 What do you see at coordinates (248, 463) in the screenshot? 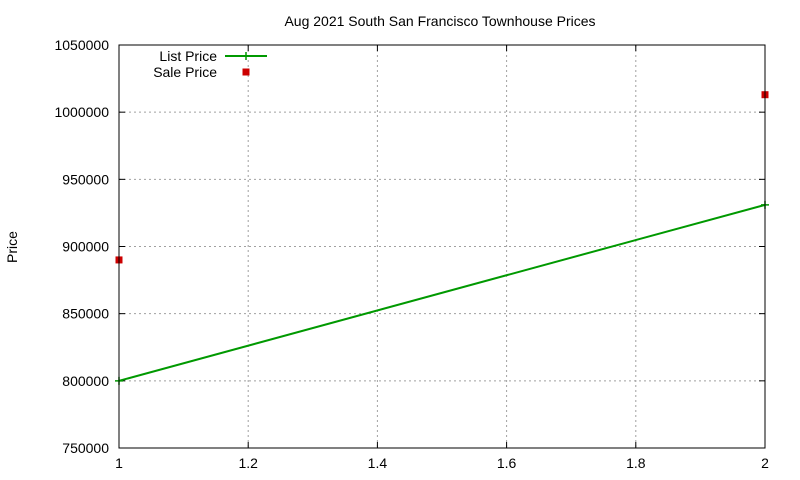
I see `x-tick-label: 1.2` at bounding box center [248, 463].